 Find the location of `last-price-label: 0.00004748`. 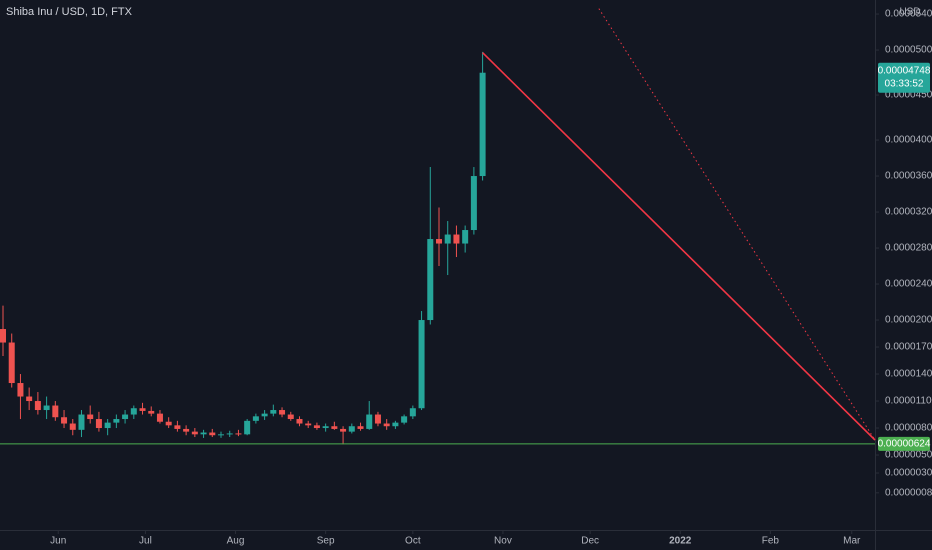

last-price-label: 0.00004748 is located at coordinates (904, 70).